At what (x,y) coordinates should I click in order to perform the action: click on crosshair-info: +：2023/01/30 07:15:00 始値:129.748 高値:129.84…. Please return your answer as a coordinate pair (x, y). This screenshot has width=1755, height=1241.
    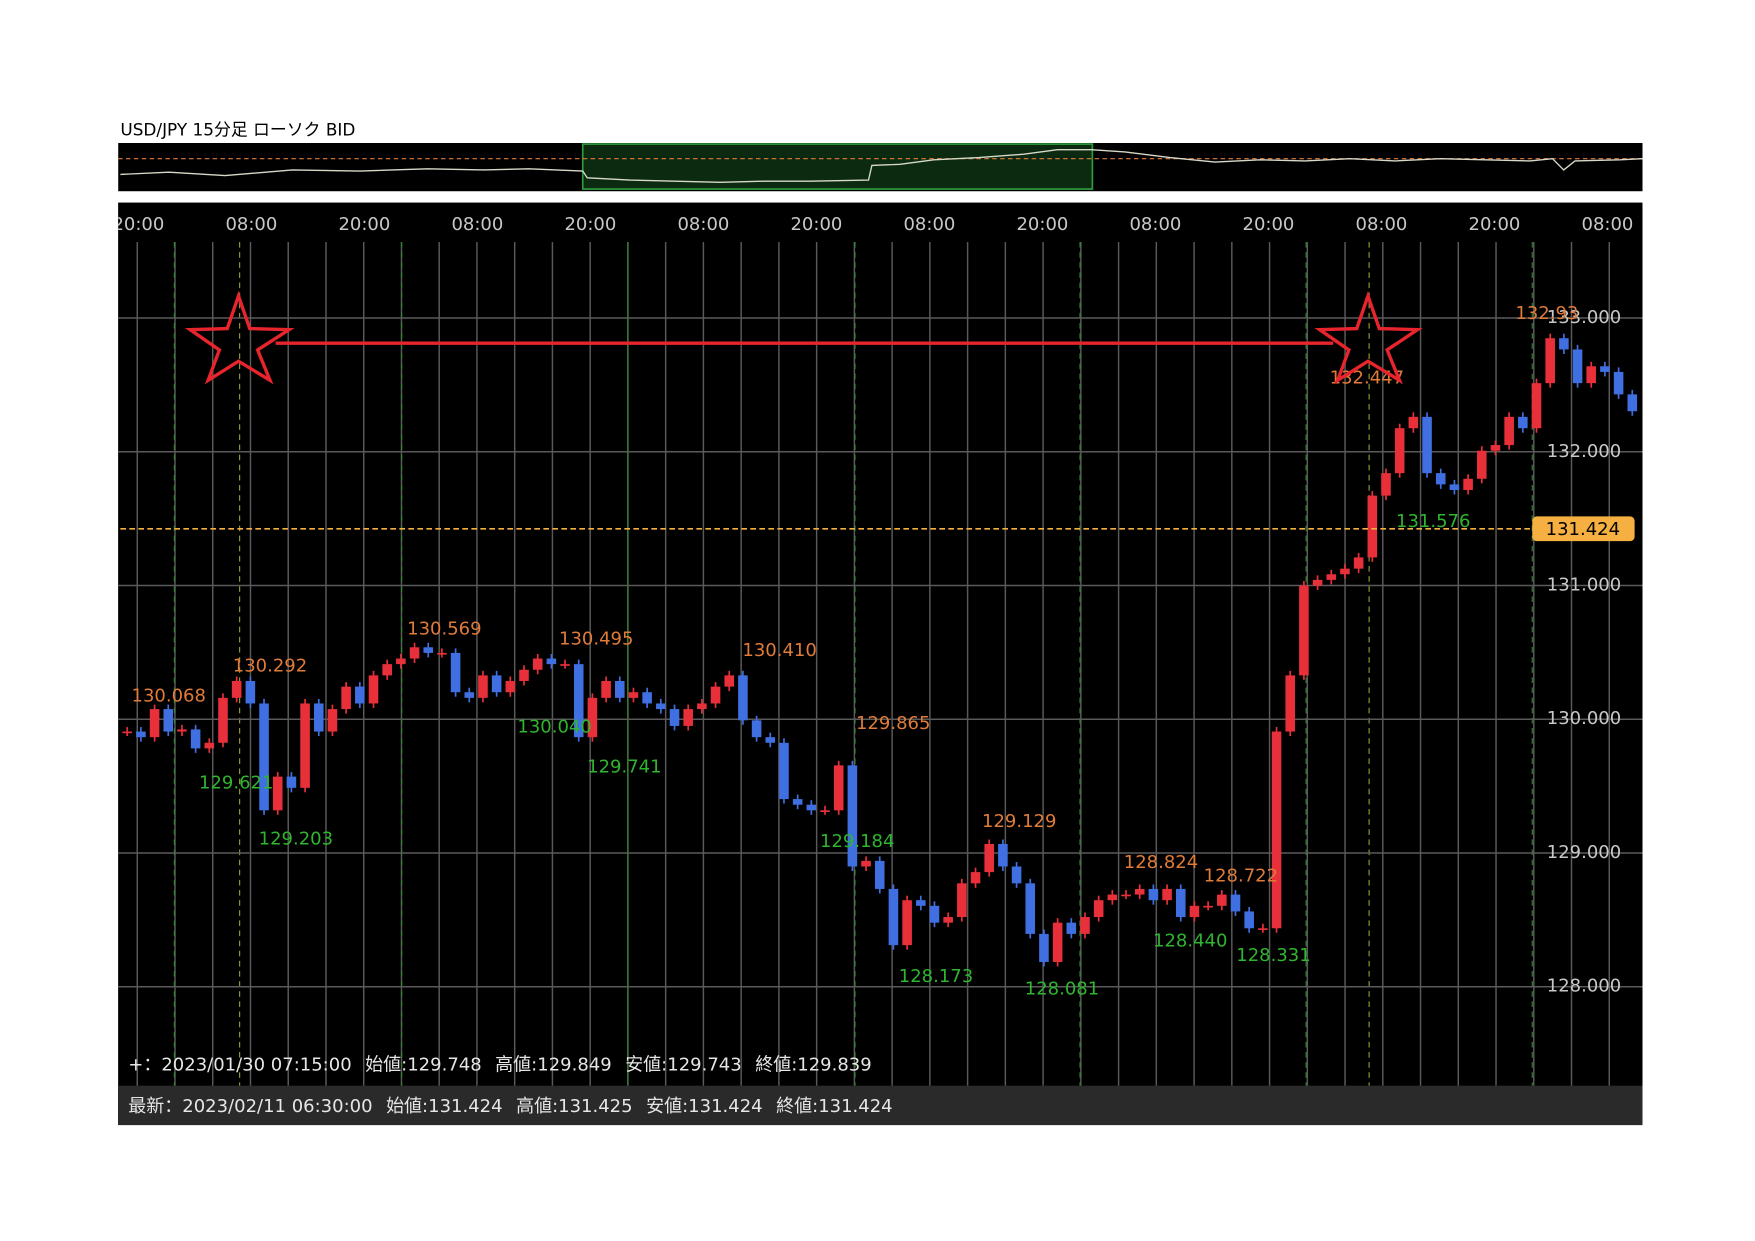
    Looking at the image, I should click on (499, 1064).